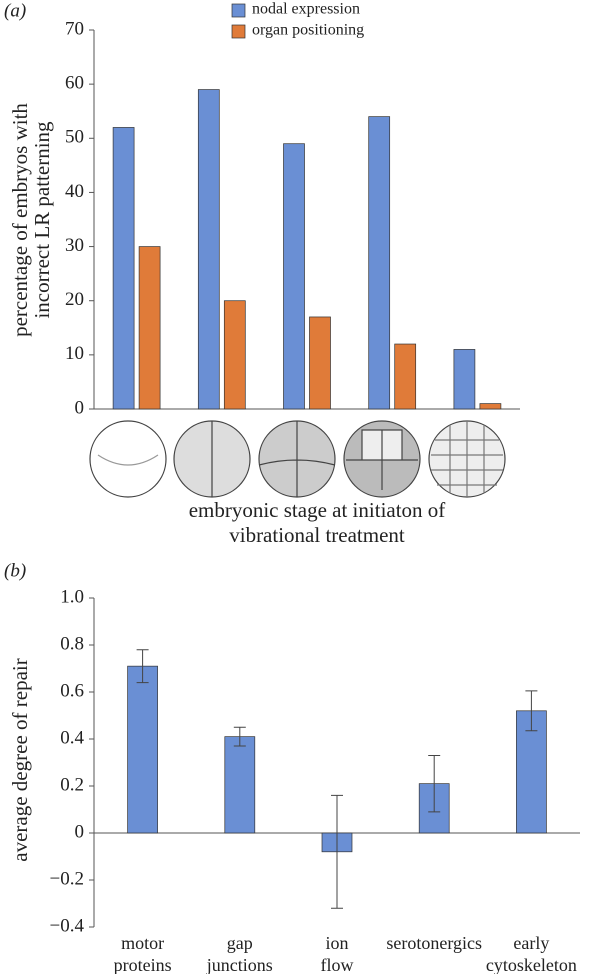 Image resolution: width=604 pixels, height=974 pixels. What do you see at coordinates (72, 737) in the screenshot?
I see `y-tick-label: 0.4` at bounding box center [72, 737].